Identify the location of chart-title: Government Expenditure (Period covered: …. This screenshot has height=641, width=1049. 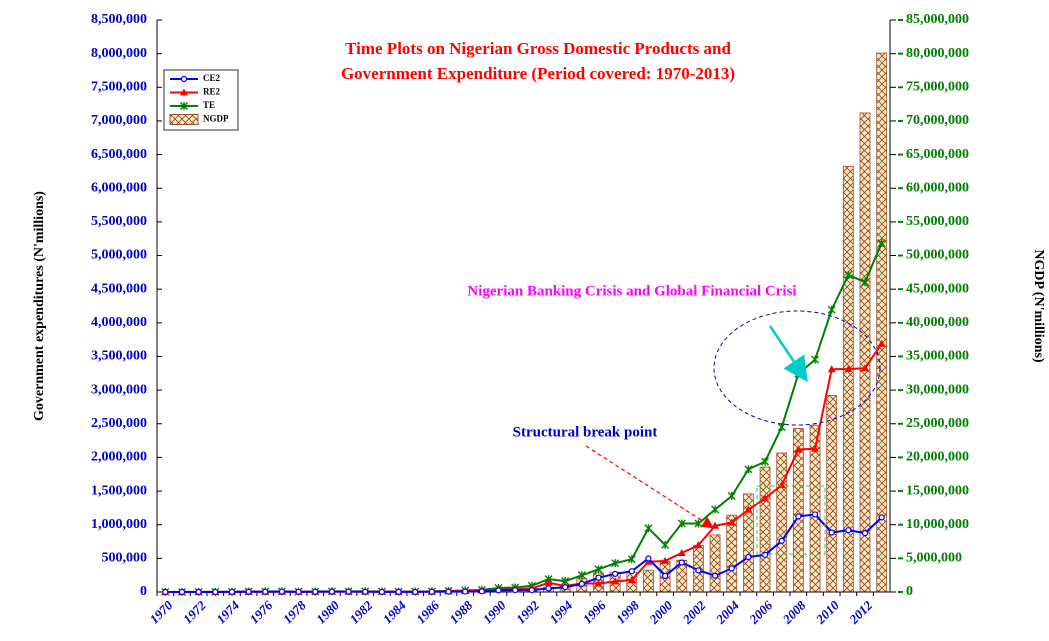
(538, 73).